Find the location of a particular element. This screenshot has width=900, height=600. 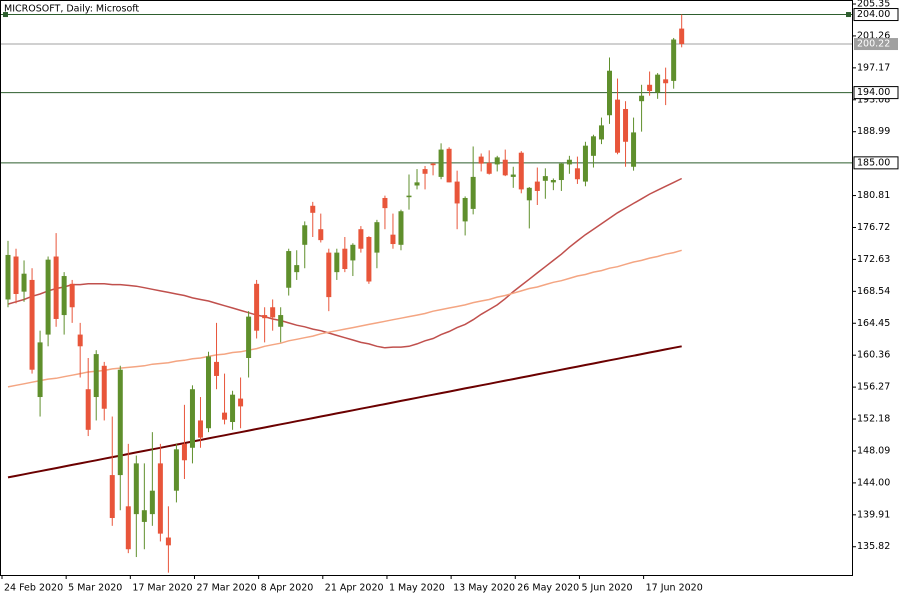

level-handle is located at coordinates (848, 15).